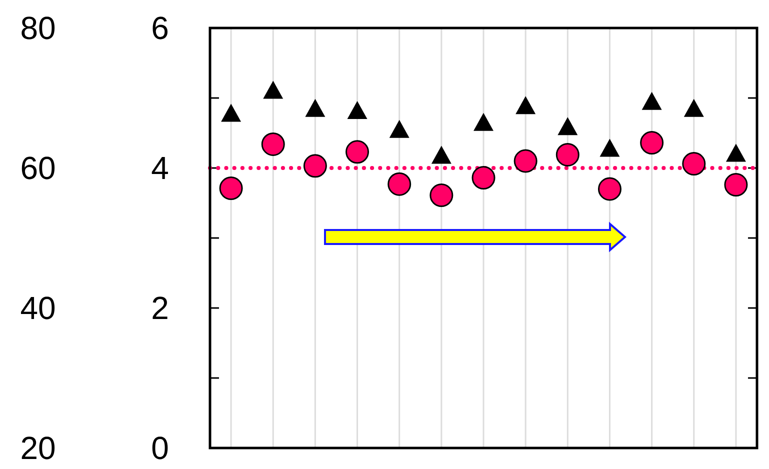 This screenshot has height=469, width=769. What do you see at coordinates (160, 168) in the screenshot?
I see `y-tick-label: 4` at bounding box center [160, 168].